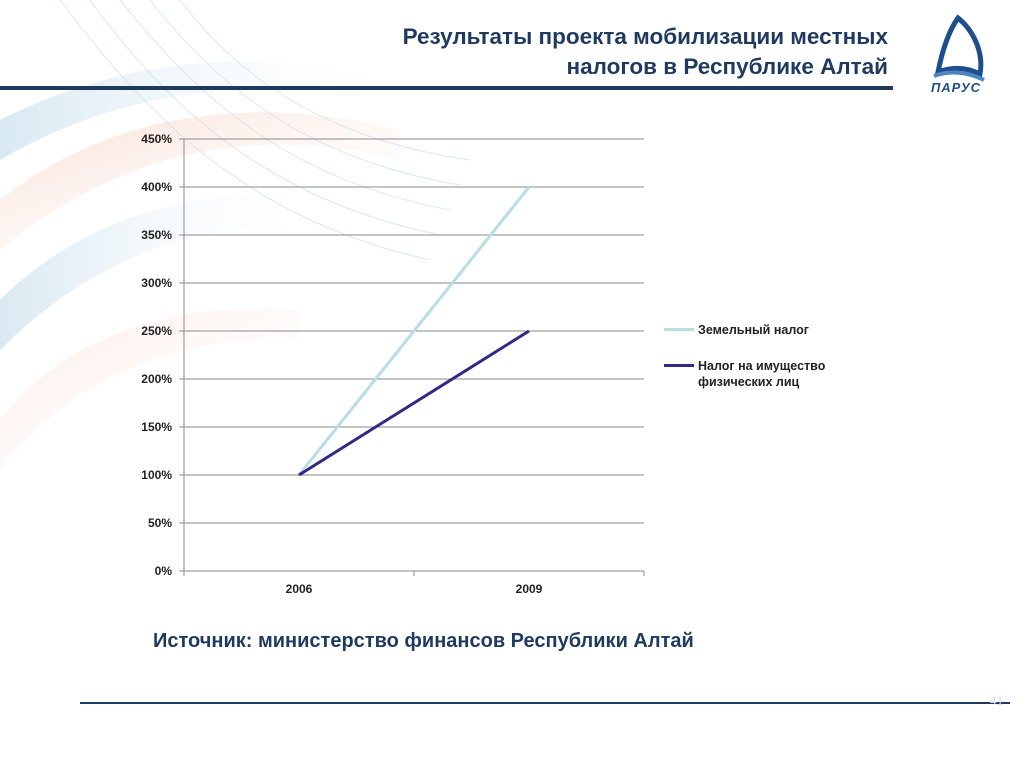 This screenshot has height=767, width=1024. Describe the element at coordinates (299, 589) in the screenshot. I see `x-tick-label: 2006` at that location.